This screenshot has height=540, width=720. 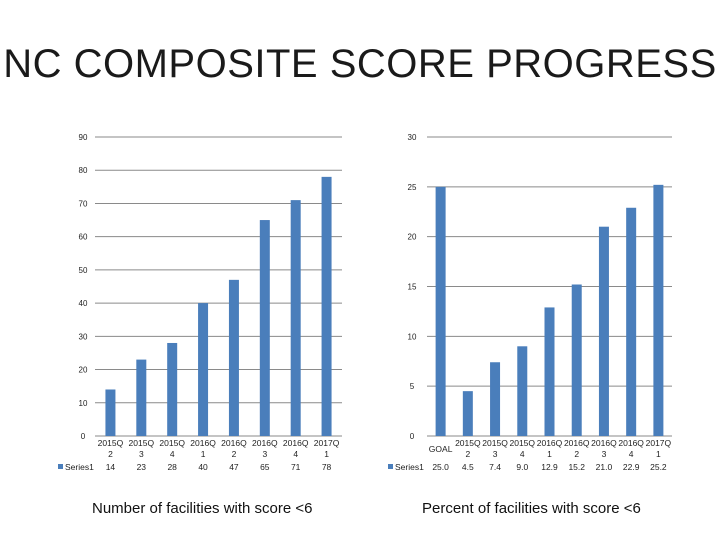 I want to click on data-table-value: 23, so click(x=142, y=467).